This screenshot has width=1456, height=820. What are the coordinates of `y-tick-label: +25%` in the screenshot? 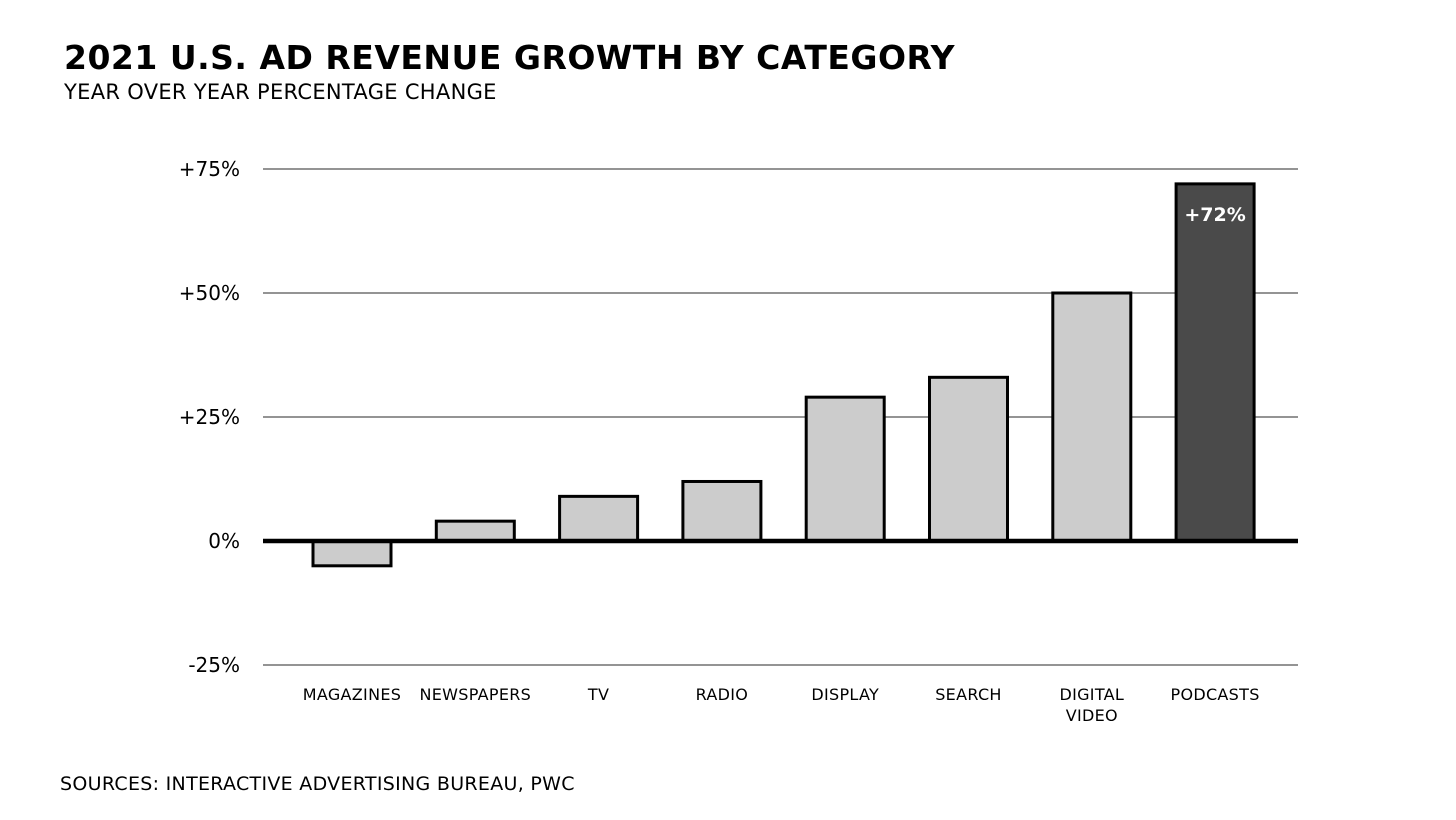 It's located at (209, 417).